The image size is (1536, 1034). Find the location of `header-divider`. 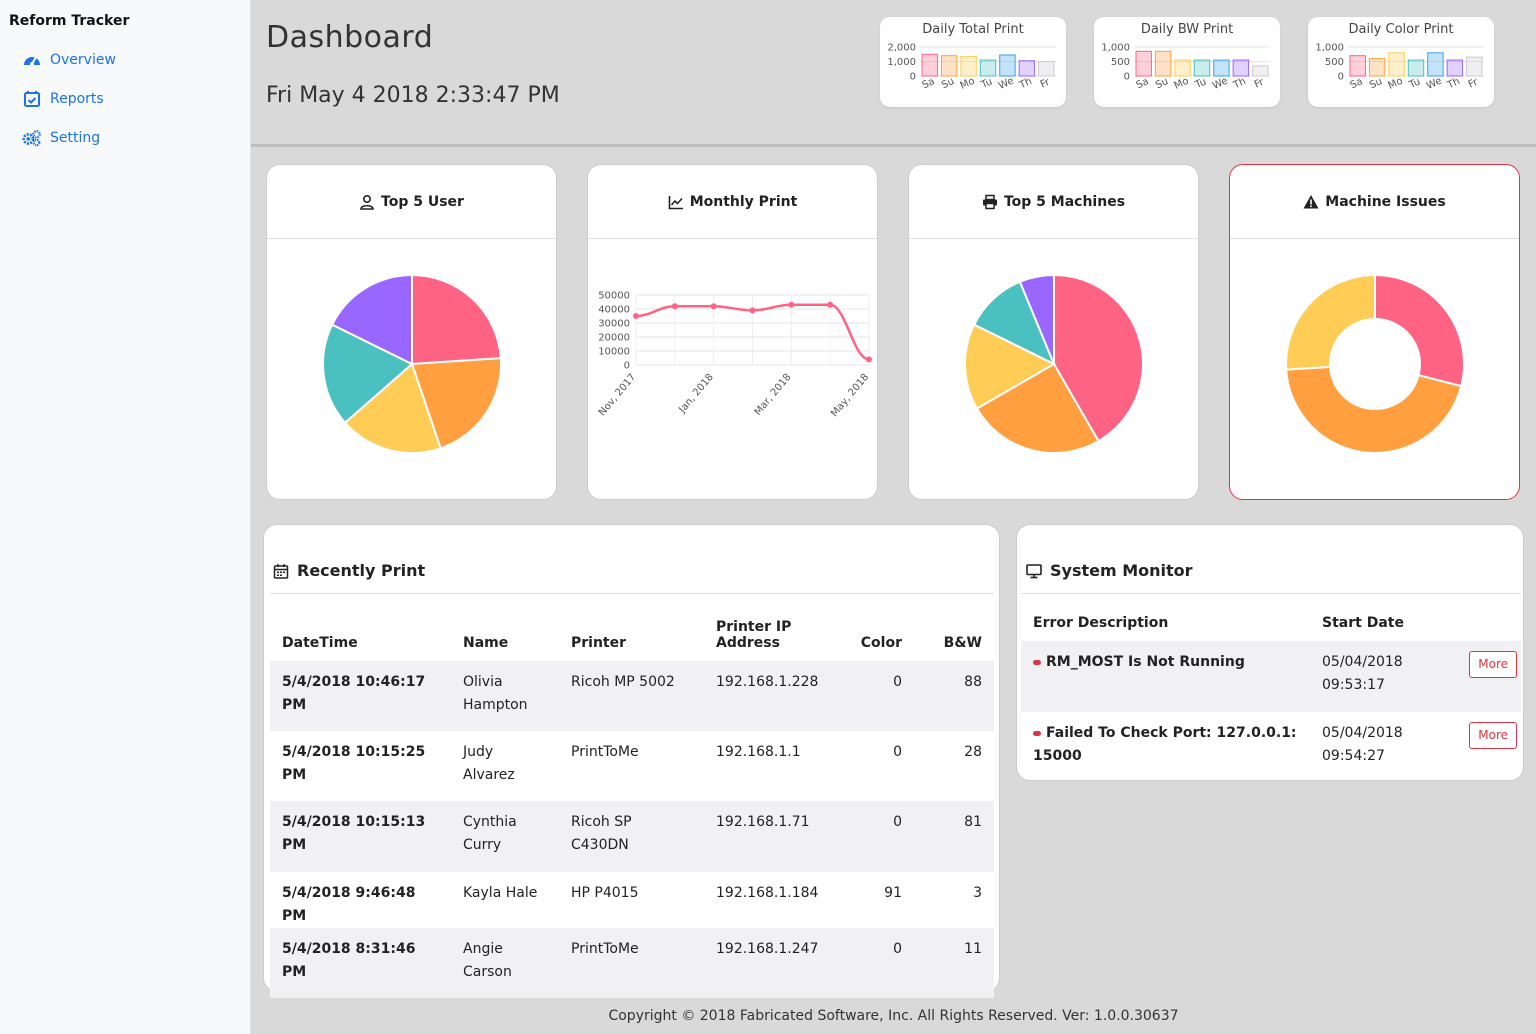

header-divider is located at coordinates (893, 145).